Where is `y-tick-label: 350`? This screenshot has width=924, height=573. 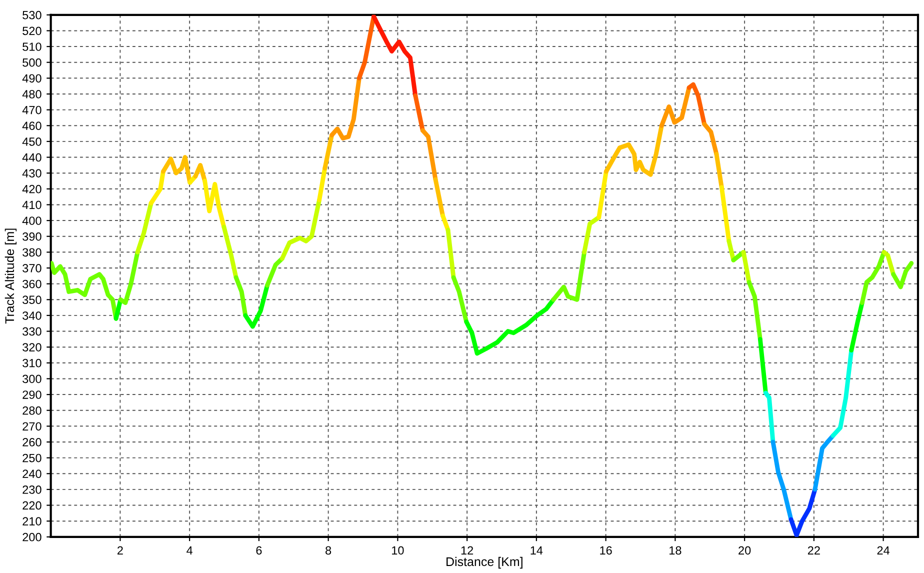
y-tick-label: 350 is located at coordinates (32, 300).